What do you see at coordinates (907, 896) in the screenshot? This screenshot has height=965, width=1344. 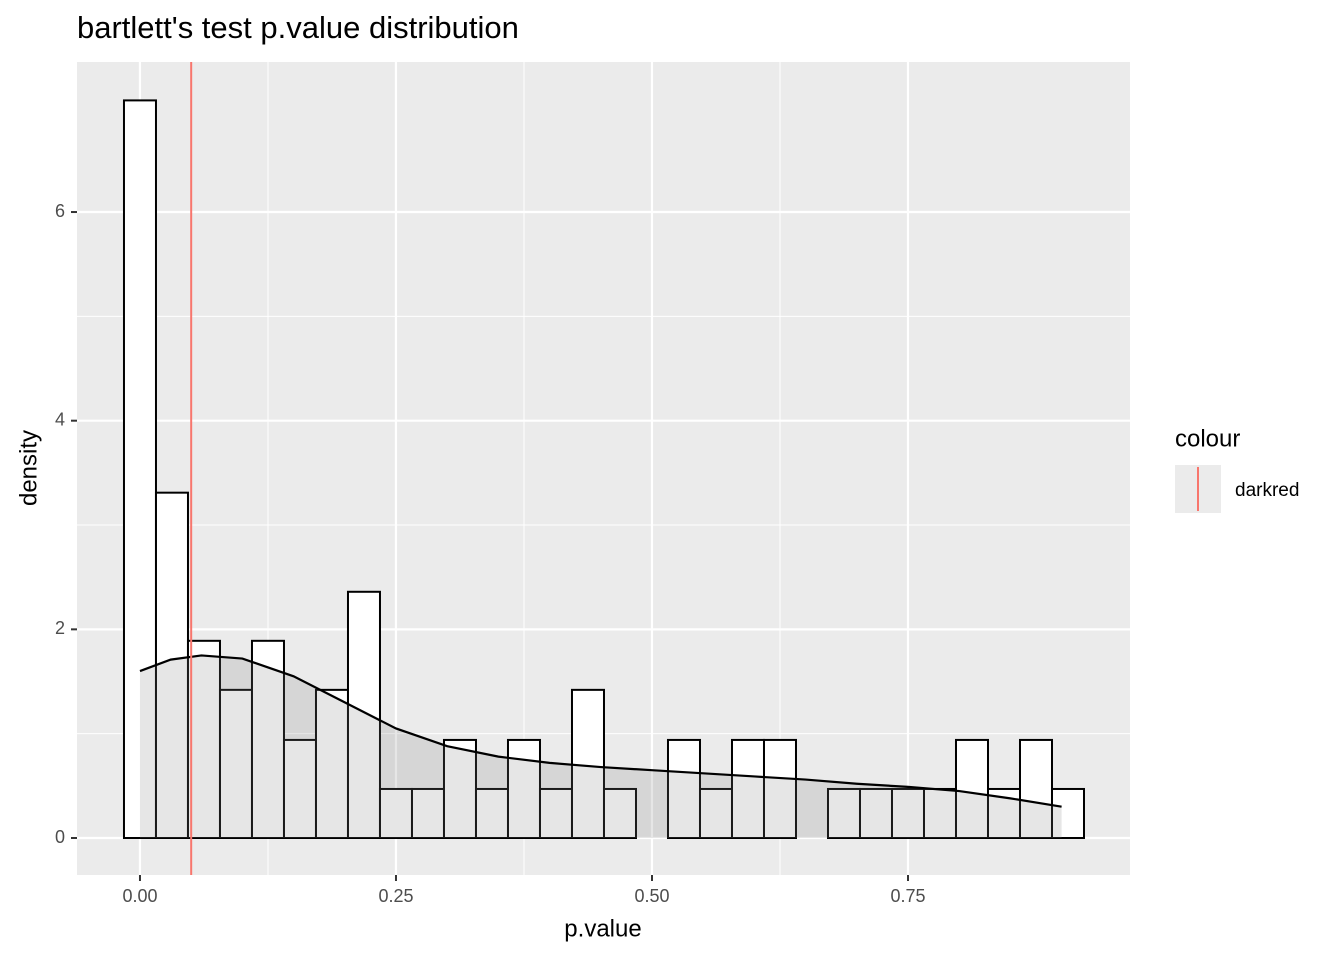 I see `x-tick-label: 0.75` at bounding box center [907, 896].